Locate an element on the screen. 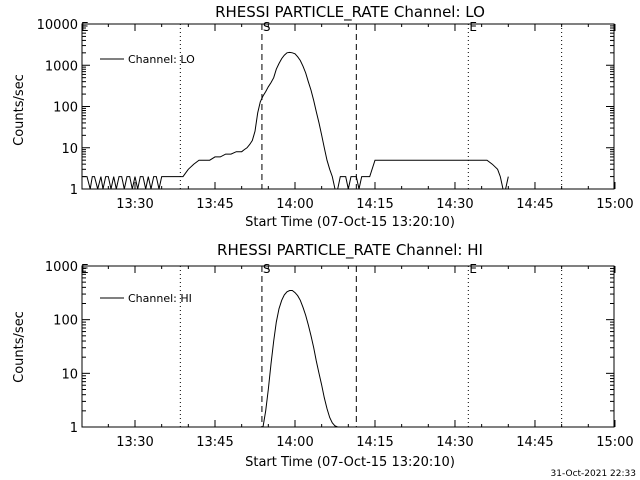 The height and width of the screenshot is (480, 640). y-tick-label: 10000 is located at coordinates (57, 25).